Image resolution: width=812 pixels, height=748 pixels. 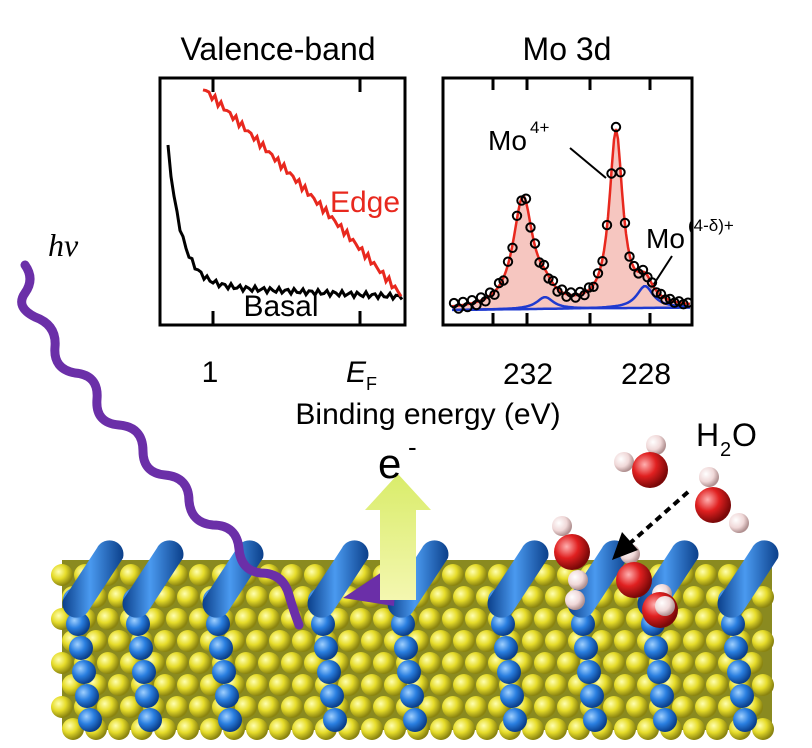 What do you see at coordinates (572, 552) in the screenshot?
I see `oxygen-atom` at bounding box center [572, 552].